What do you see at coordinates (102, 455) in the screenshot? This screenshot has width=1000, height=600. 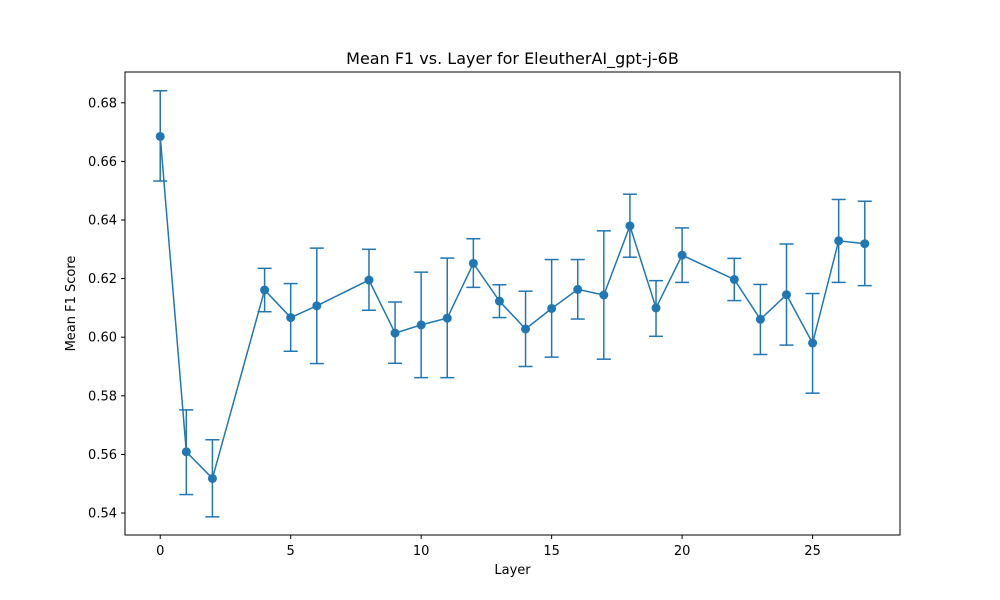 I see `y-tick-label: 0.56` at bounding box center [102, 455].